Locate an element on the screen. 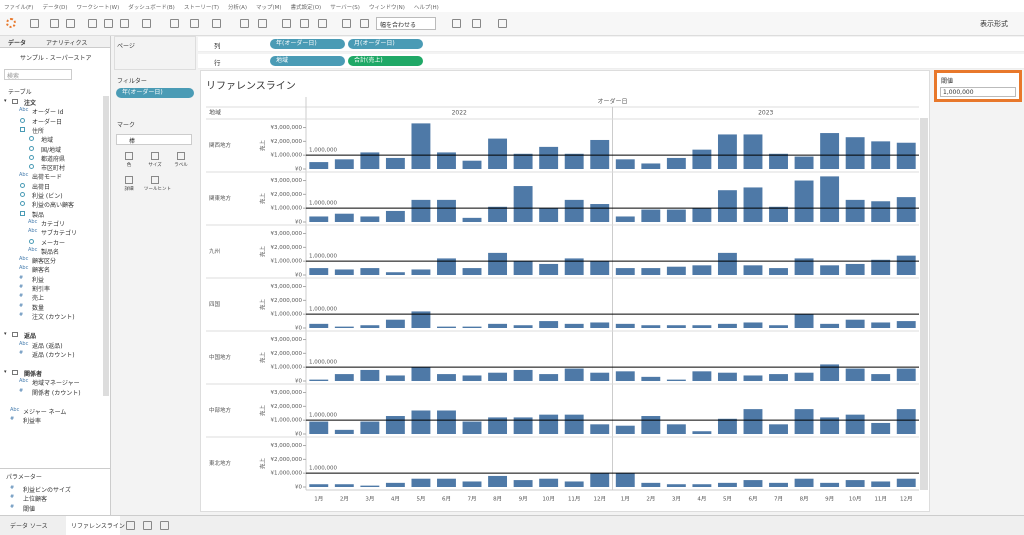 This screenshot has height=535, width=1024. fit-label: 幅を合わせる is located at coordinates (398, 25).